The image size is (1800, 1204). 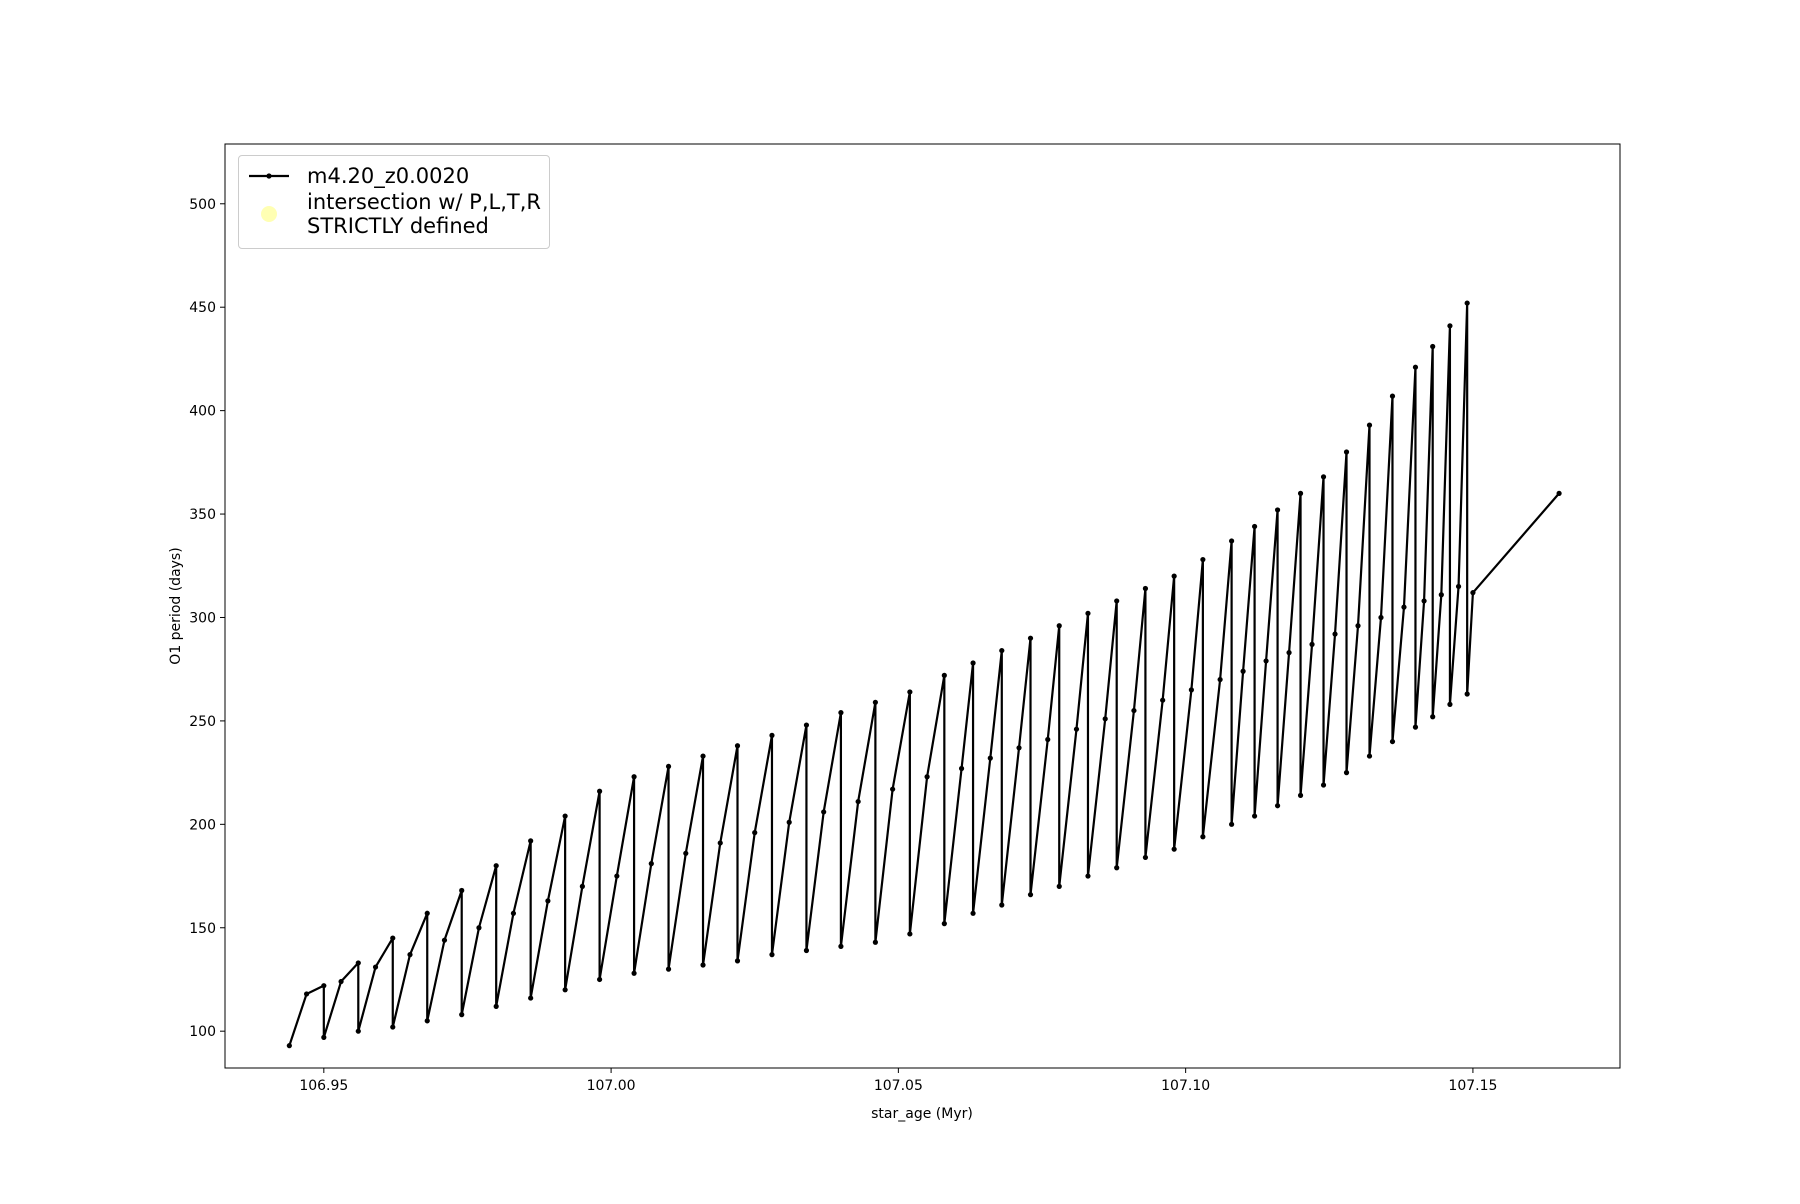 I want to click on y-tick-label: 500, so click(x=202, y=205).